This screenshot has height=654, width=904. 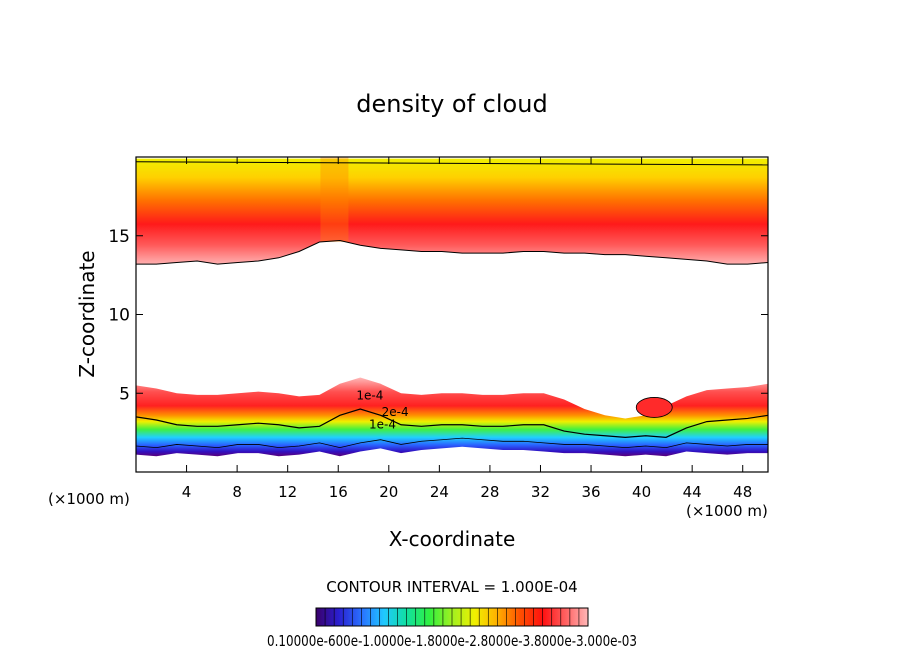 What do you see at coordinates (89, 499) in the screenshot?
I see `x-unit-label-left: (×1000 m)` at bounding box center [89, 499].